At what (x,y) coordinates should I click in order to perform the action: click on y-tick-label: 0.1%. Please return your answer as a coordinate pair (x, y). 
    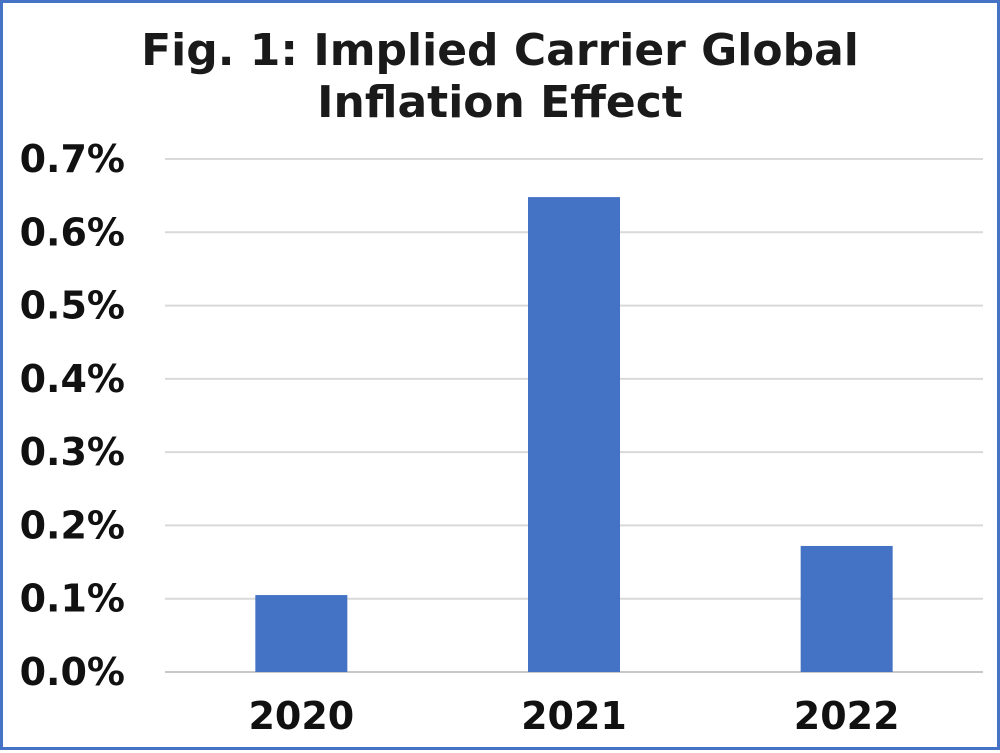
    Looking at the image, I should click on (72, 599).